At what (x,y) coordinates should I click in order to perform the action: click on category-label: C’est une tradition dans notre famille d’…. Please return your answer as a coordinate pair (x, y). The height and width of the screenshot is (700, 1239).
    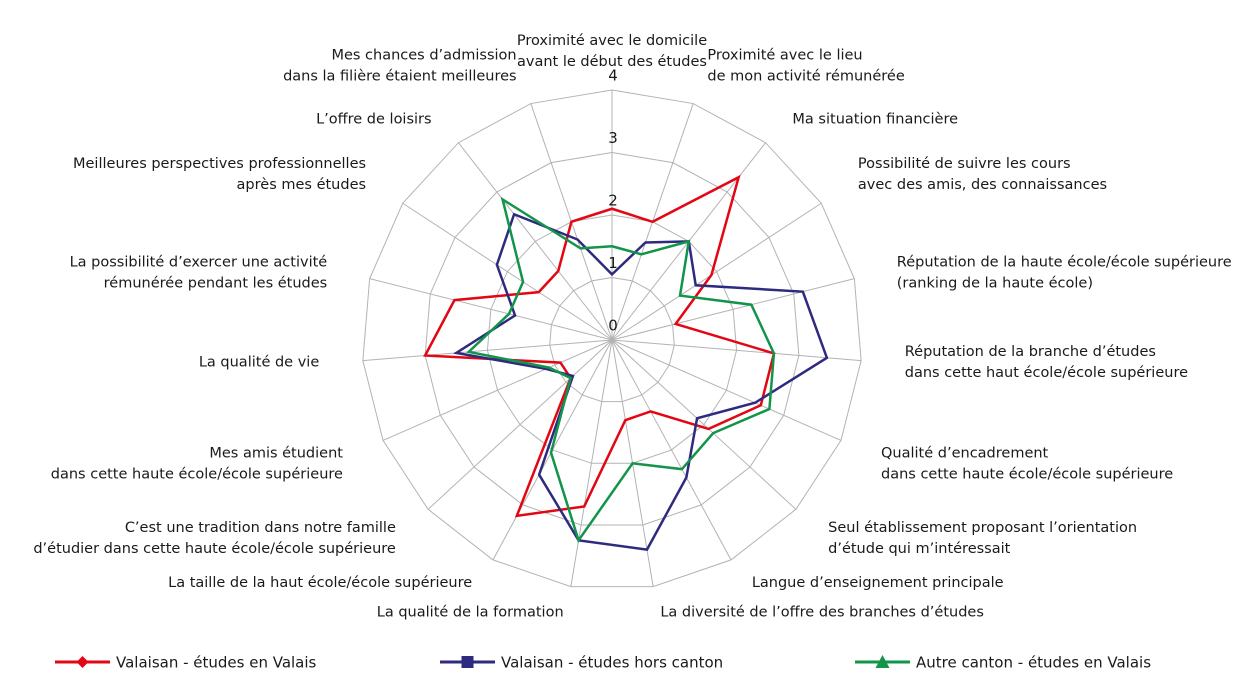
    Looking at the image, I should click on (214, 538).